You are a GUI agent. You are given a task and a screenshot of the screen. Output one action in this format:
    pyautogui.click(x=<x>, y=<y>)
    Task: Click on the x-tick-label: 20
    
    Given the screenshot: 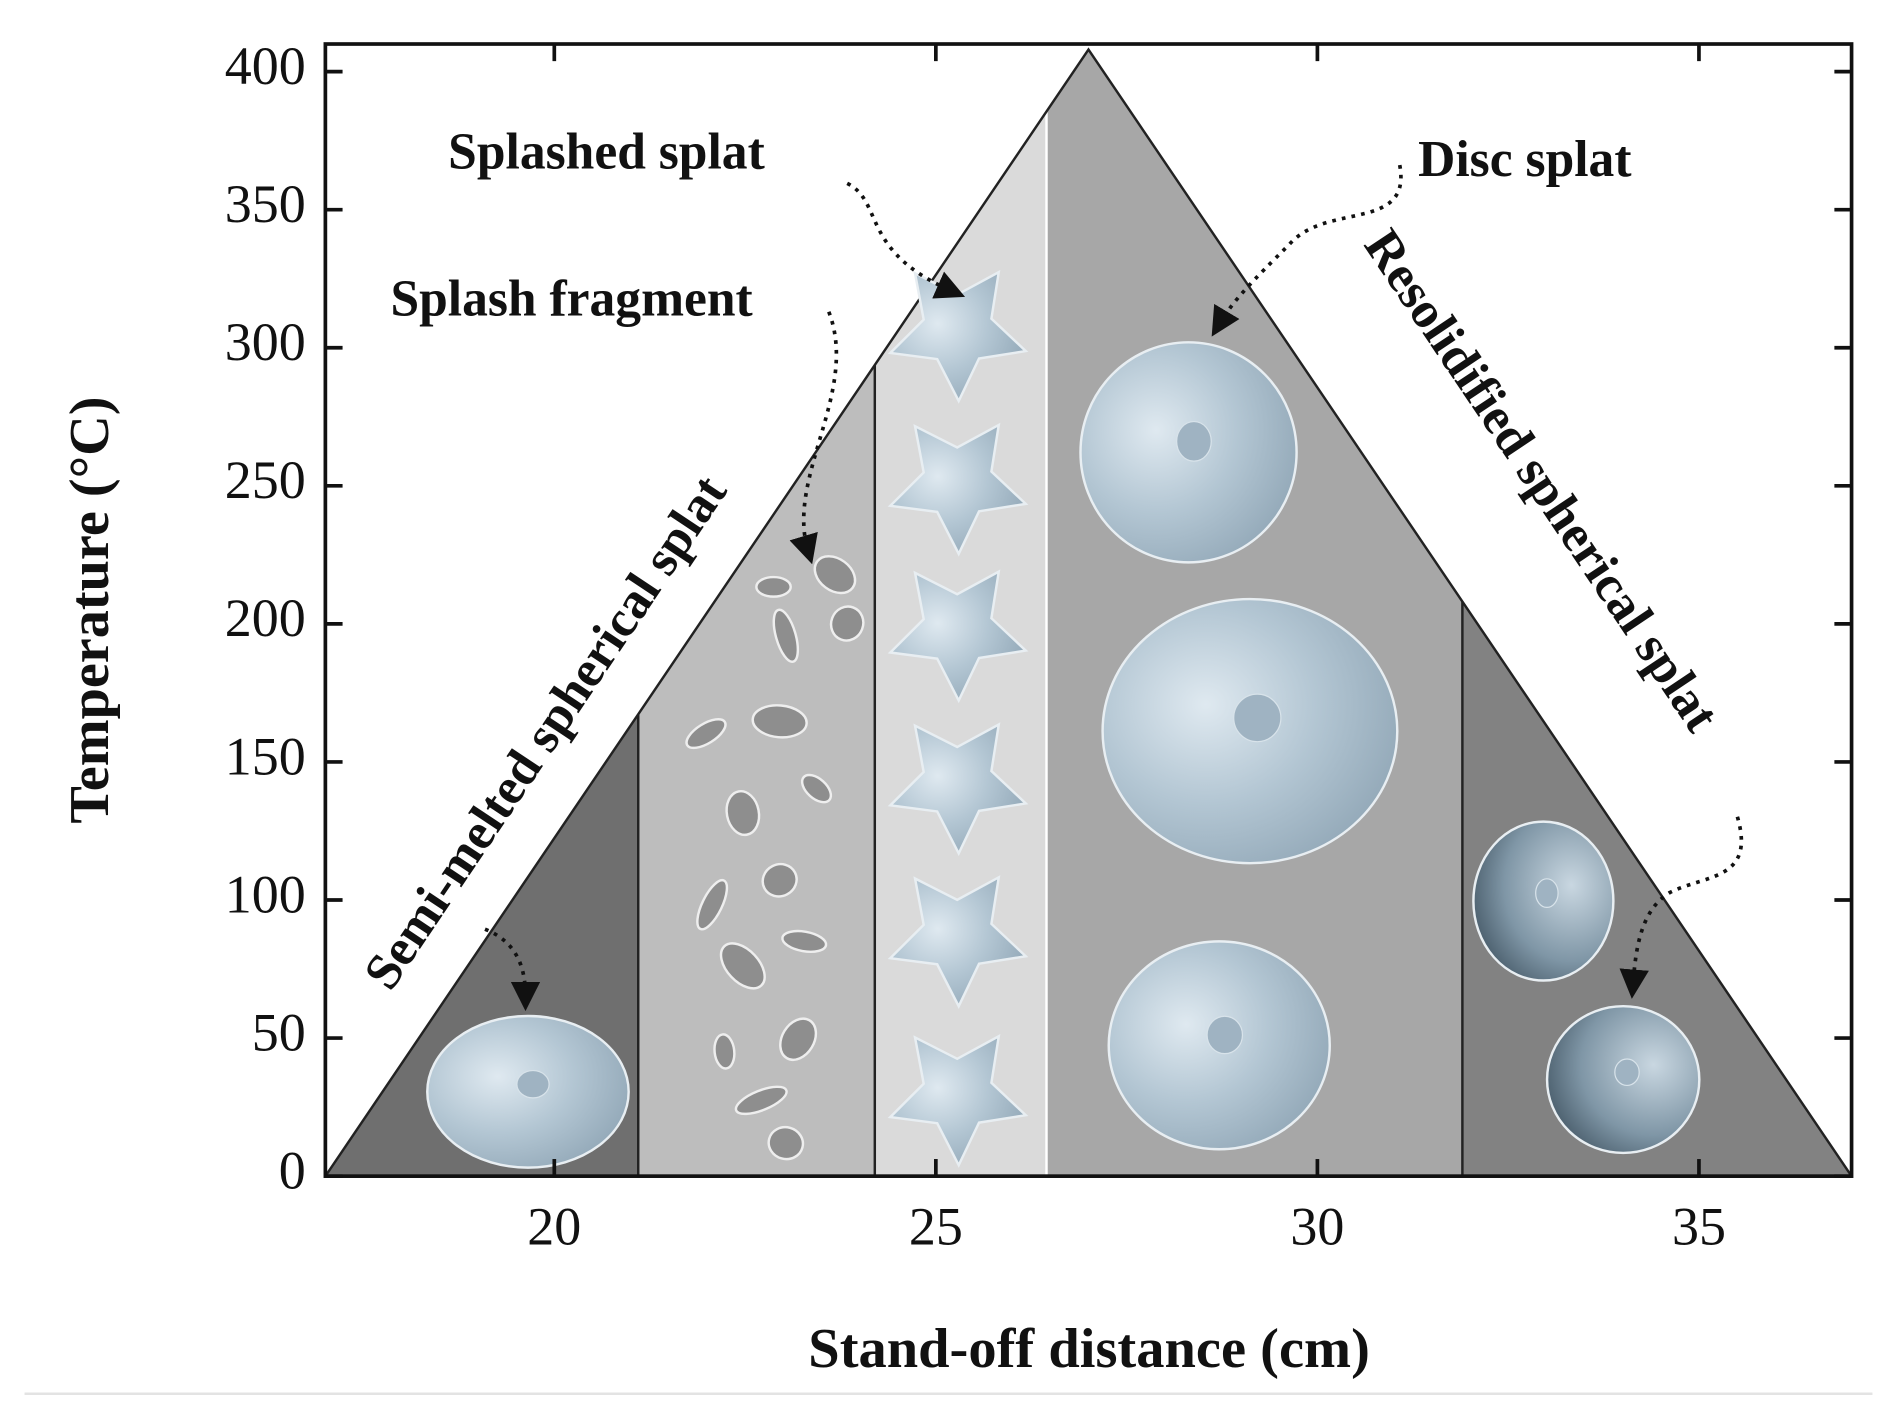 What is the action you would take?
    pyautogui.click(x=554, y=1227)
    